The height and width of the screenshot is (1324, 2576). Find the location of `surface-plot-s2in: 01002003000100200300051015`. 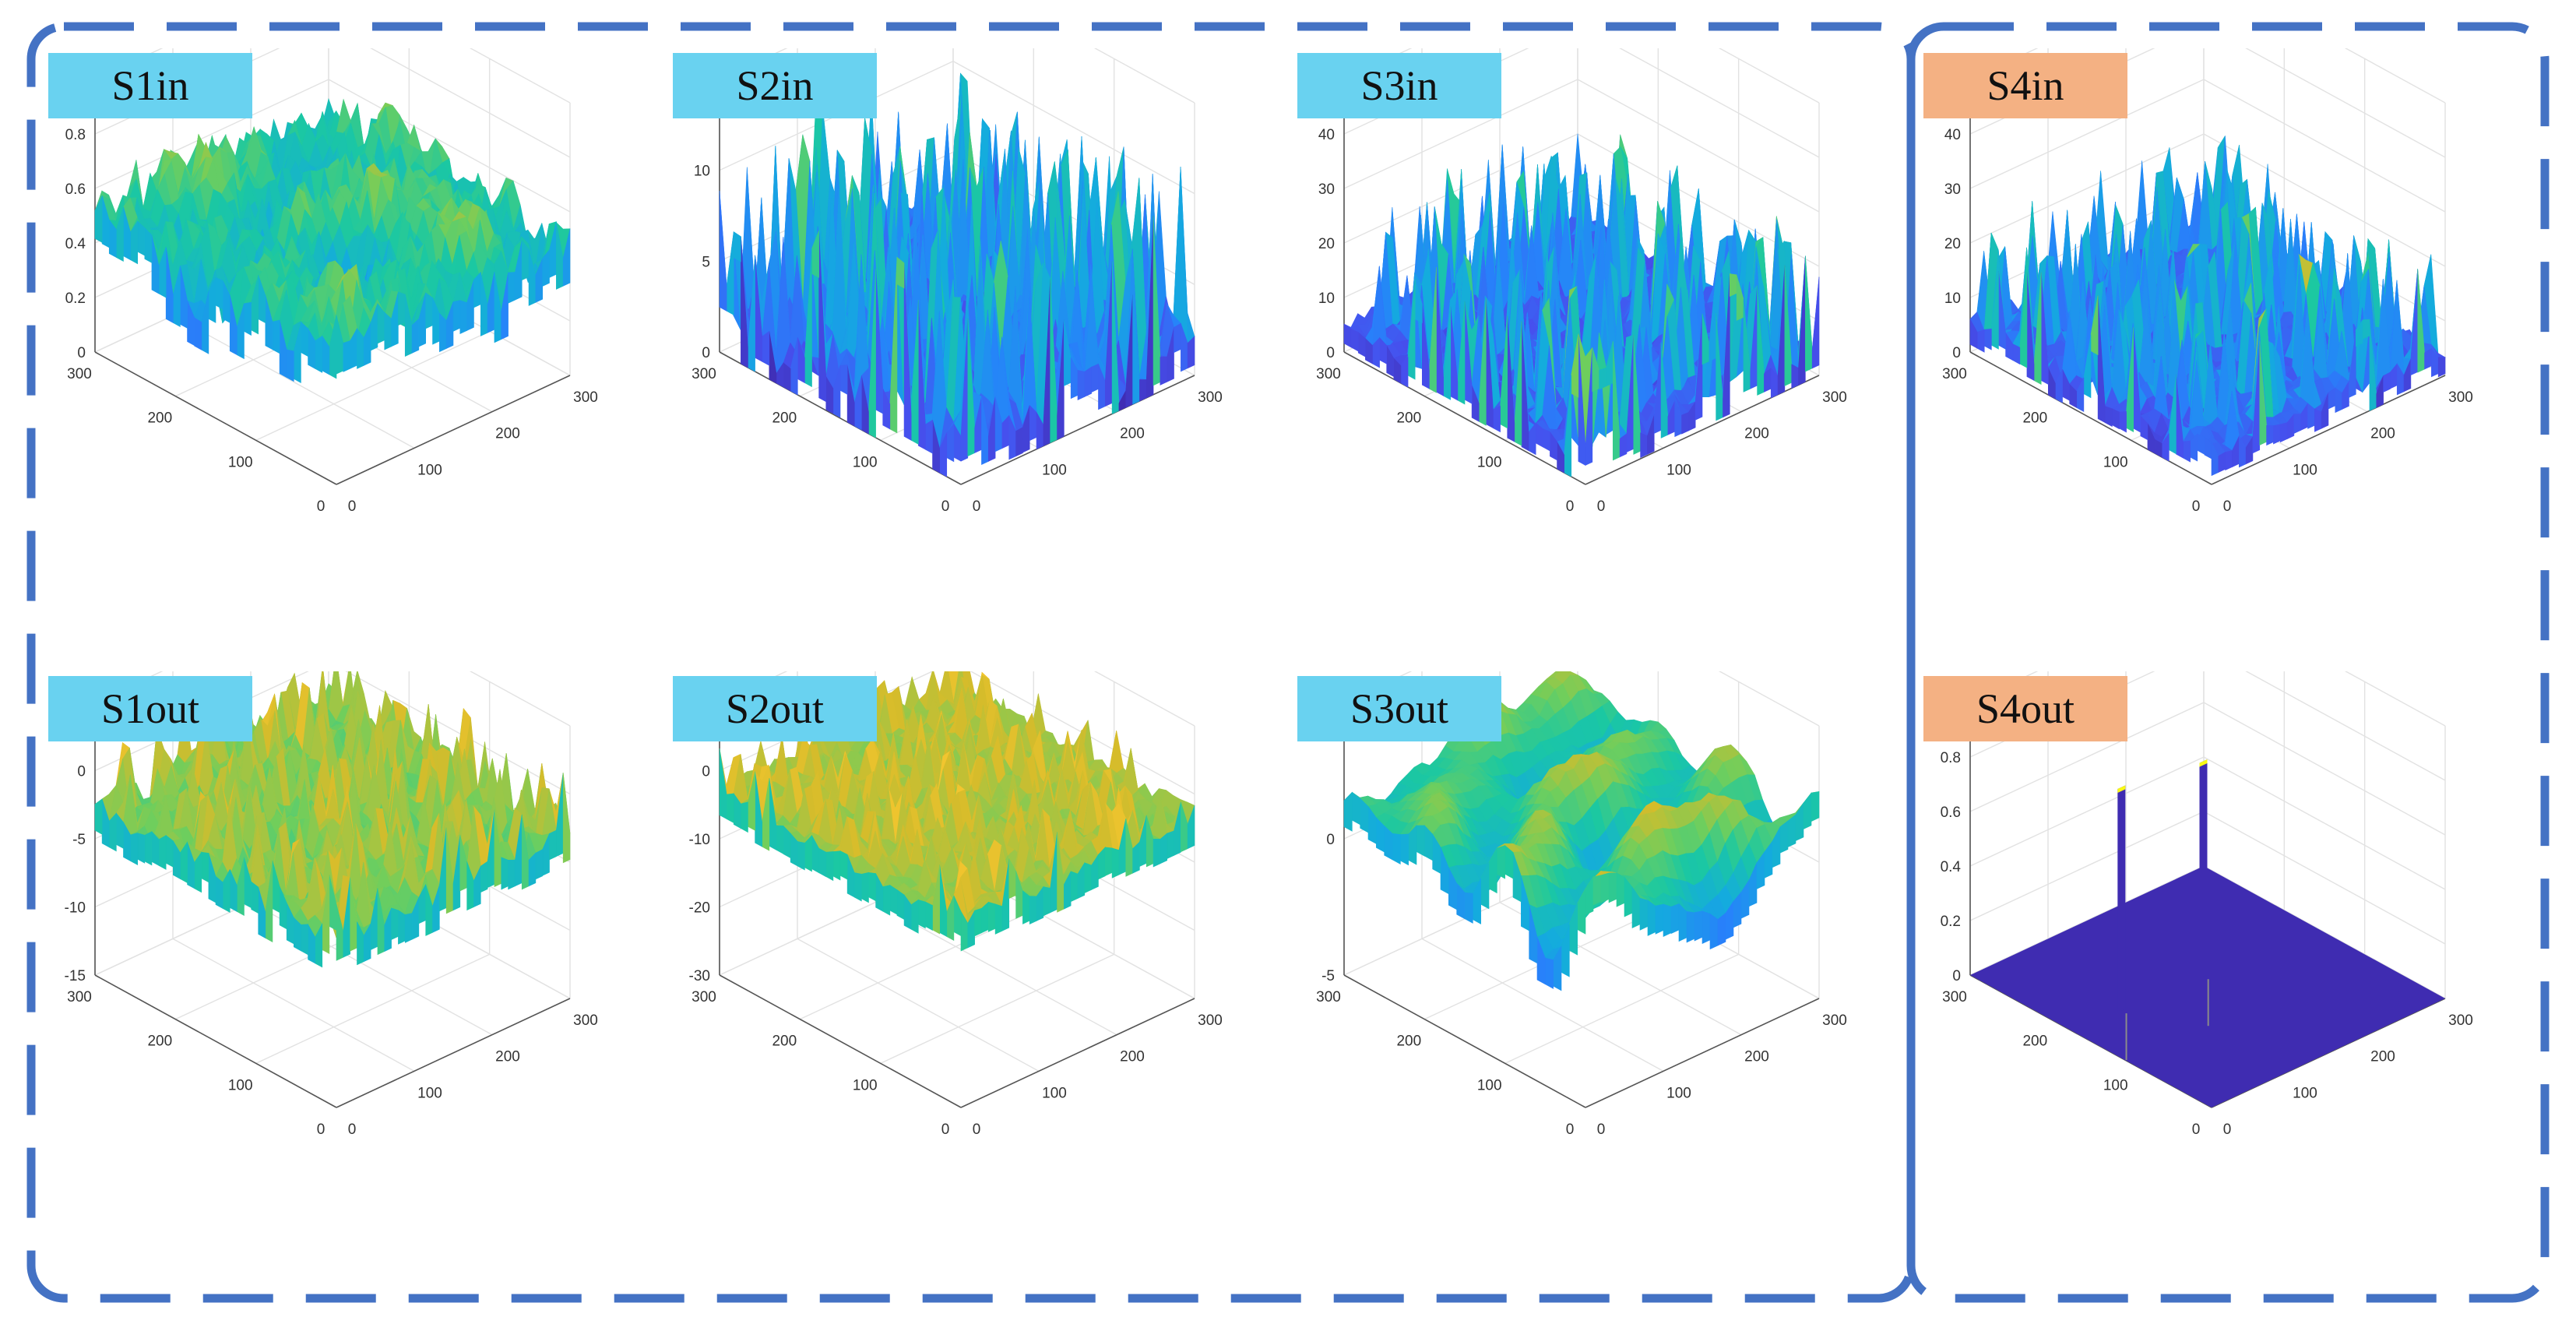

surface-plot-s2in: 01002003000100200300051015 is located at coordinates (957, 281).